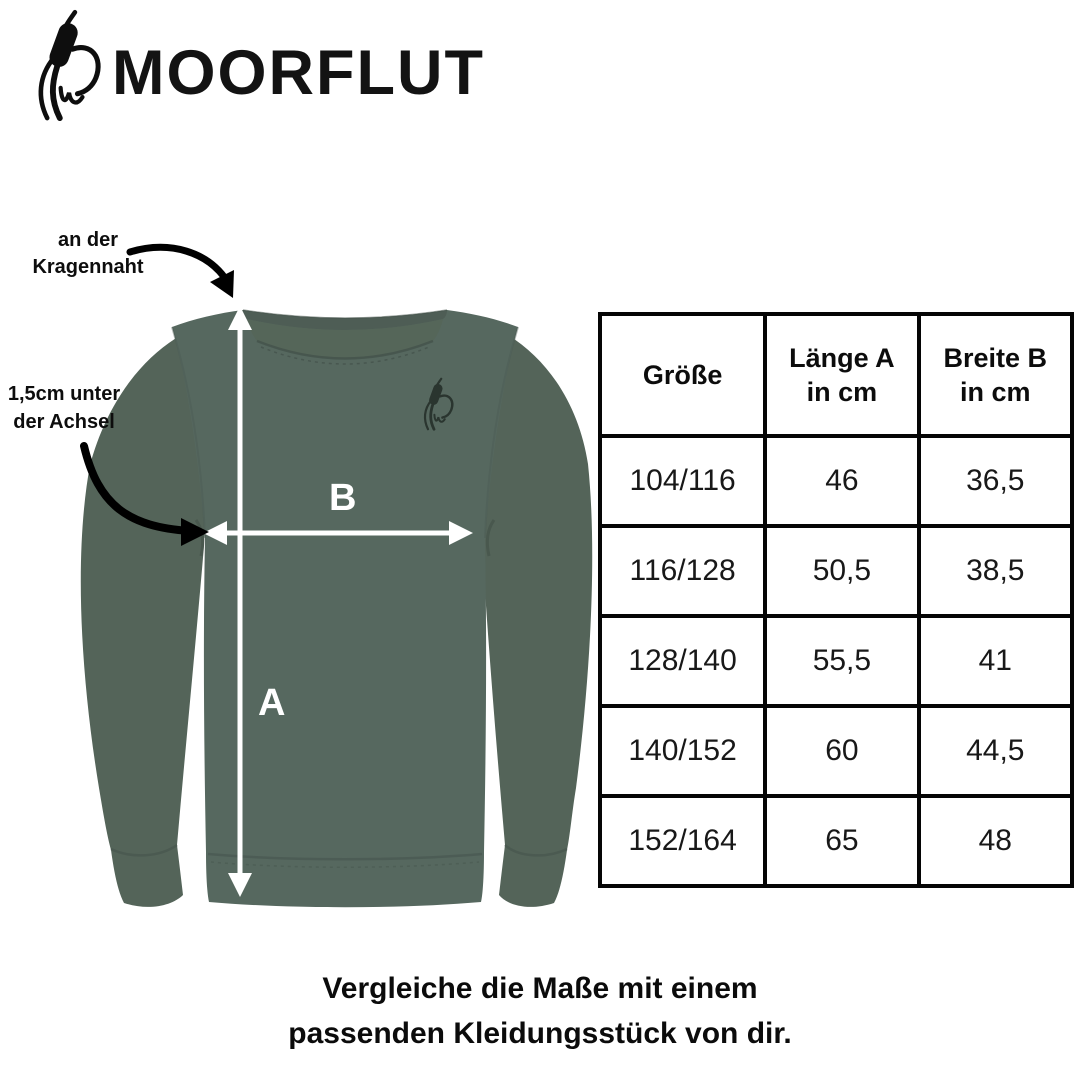  I want to click on armpit-annotation-line1: 1,5cm unter, so click(64, 394).